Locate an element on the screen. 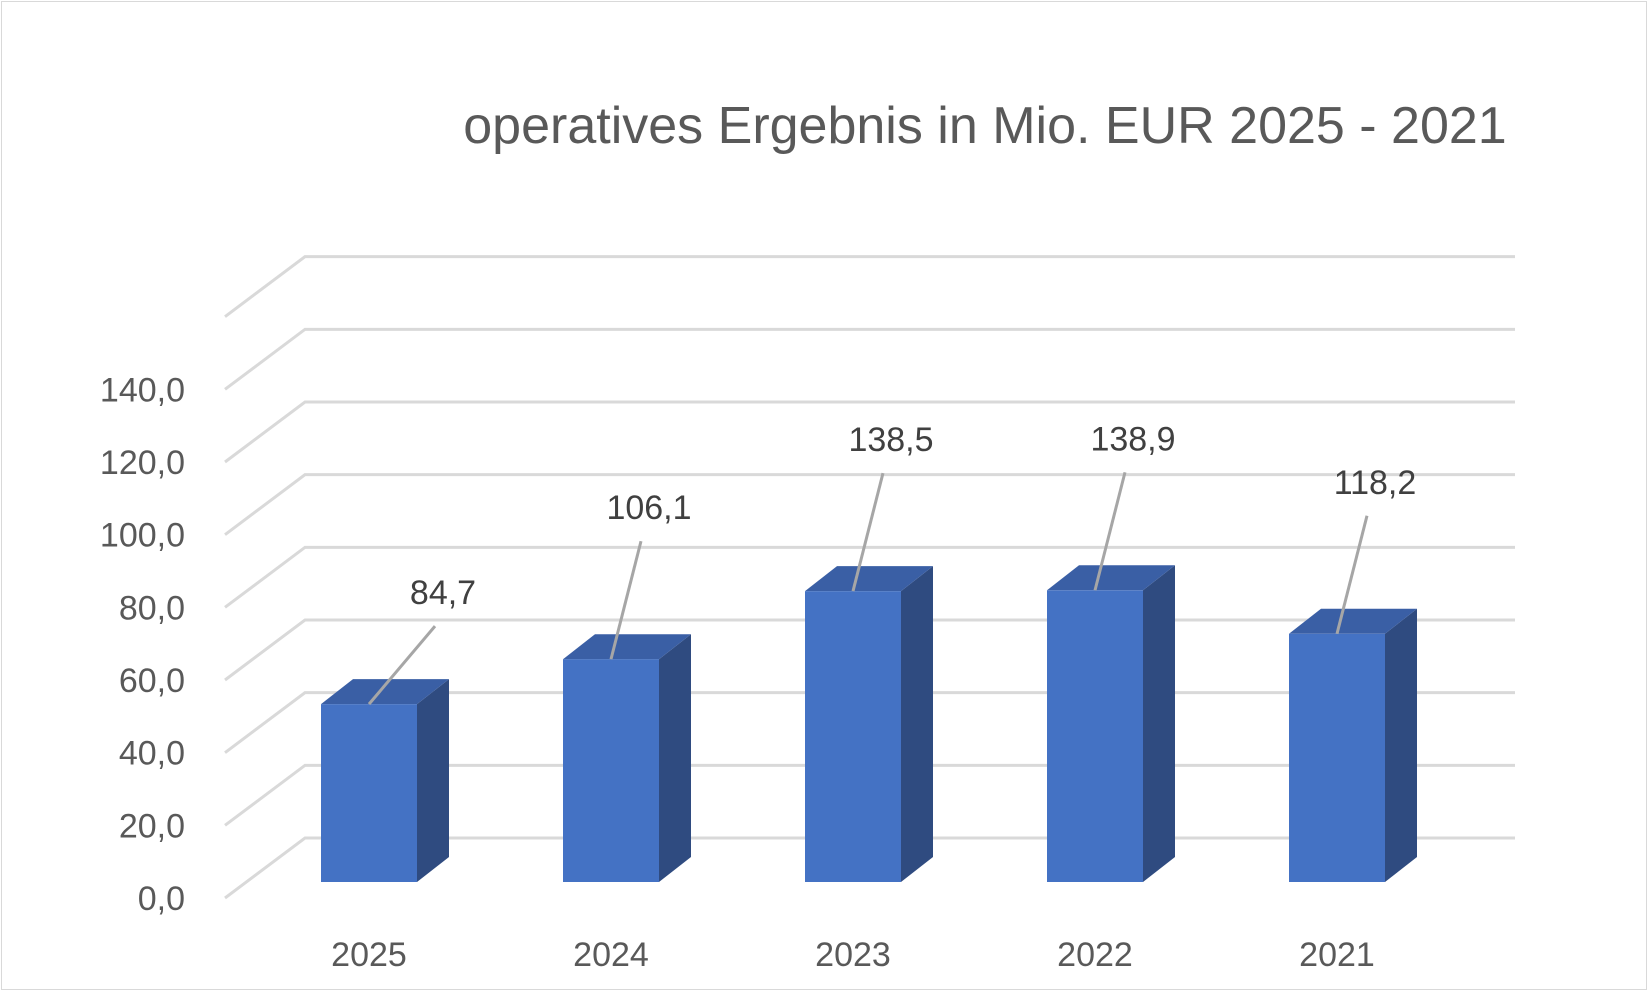 This screenshot has height=993, width=1650. x-tick-label: 2021 is located at coordinates (1337, 955).